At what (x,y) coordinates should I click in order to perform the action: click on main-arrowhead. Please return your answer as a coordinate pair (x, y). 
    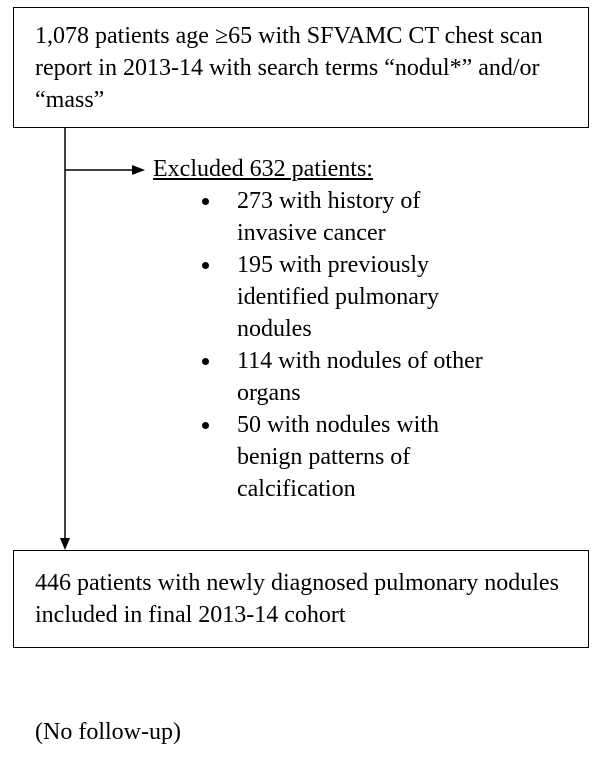
    Looking at the image, I should click on (65, 544).